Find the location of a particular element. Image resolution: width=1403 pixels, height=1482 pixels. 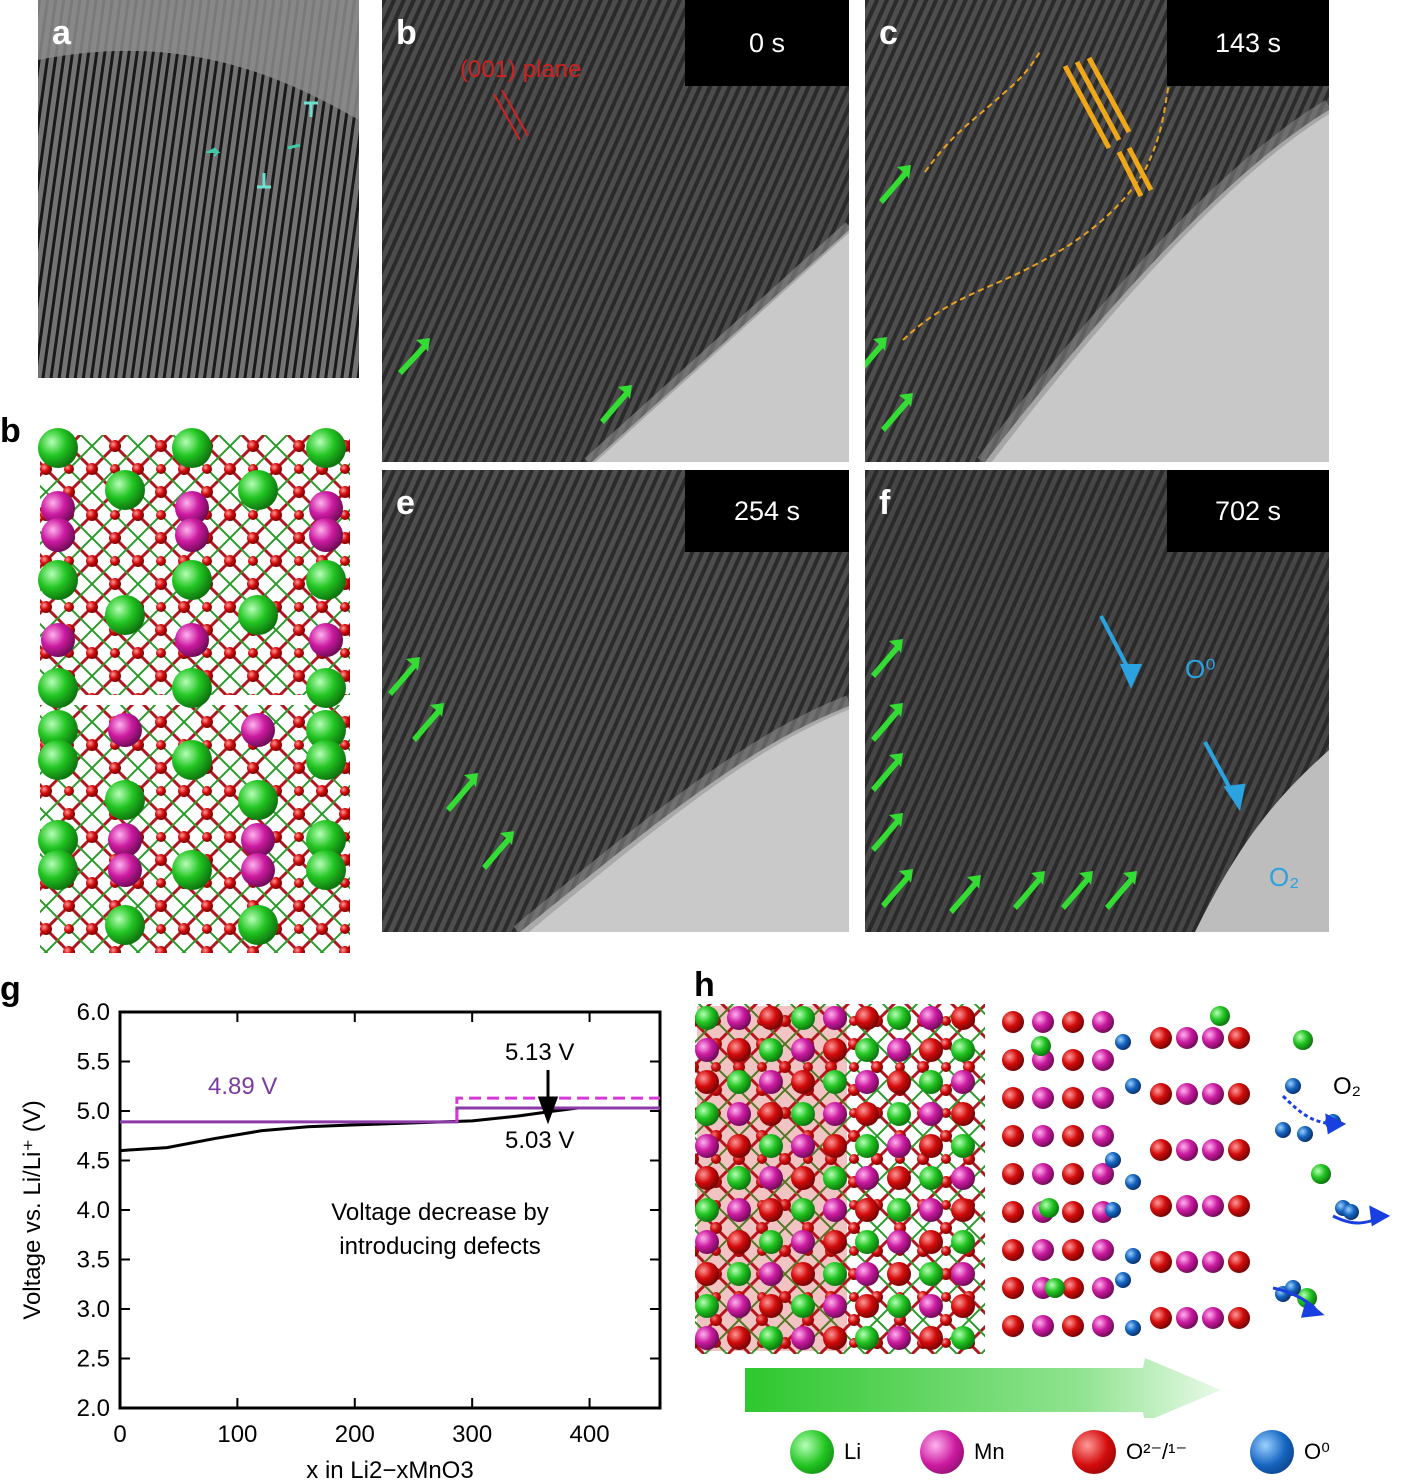

atom-legend: Li Mn O²⁻/¹⁻ O⁰ is located at coordinates (1090, 1452).